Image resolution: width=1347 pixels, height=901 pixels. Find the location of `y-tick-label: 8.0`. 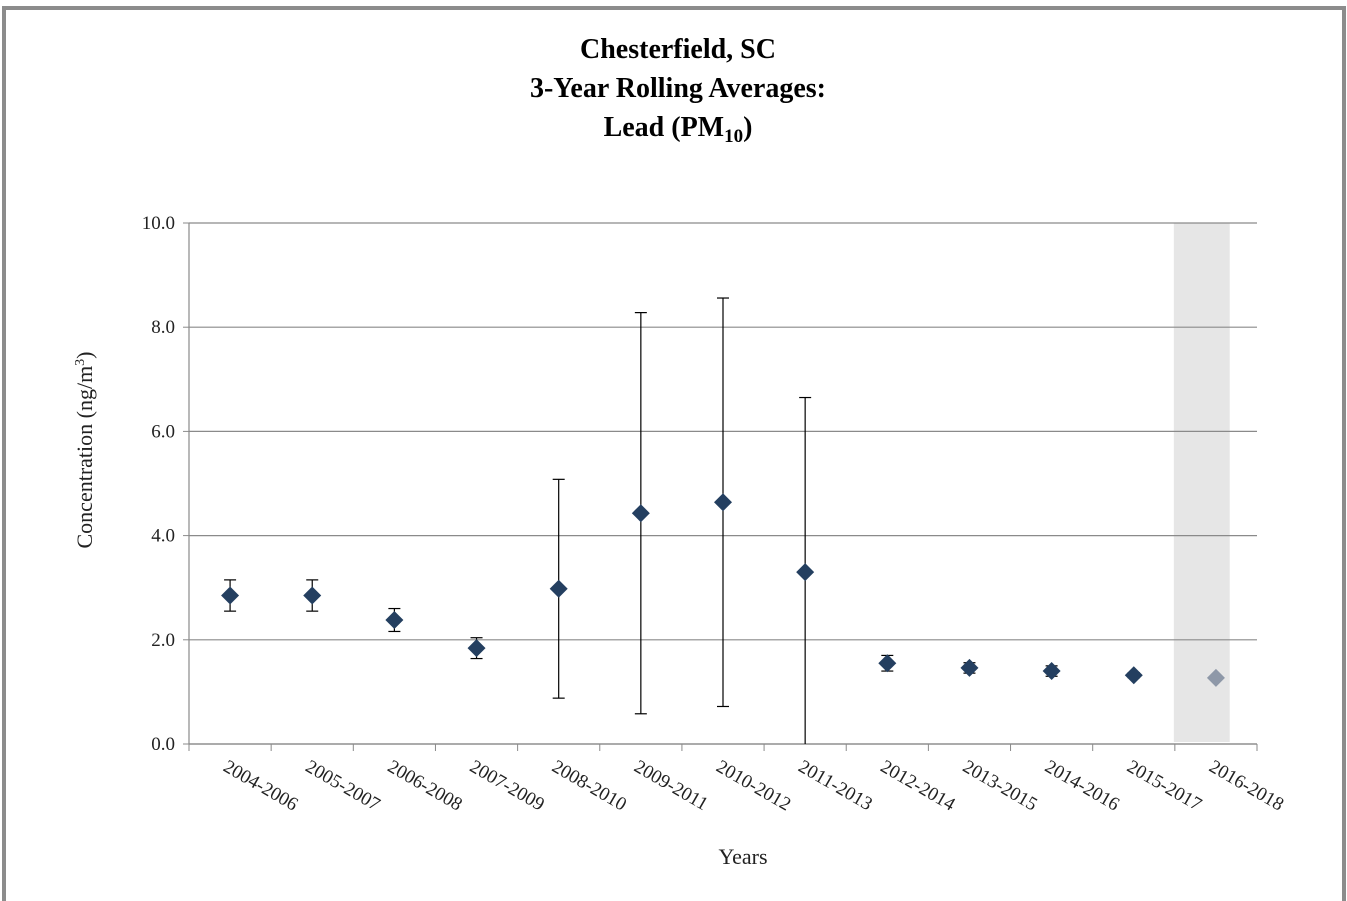

y-tick-label: 8.0 is located at coordinates (163, 327).